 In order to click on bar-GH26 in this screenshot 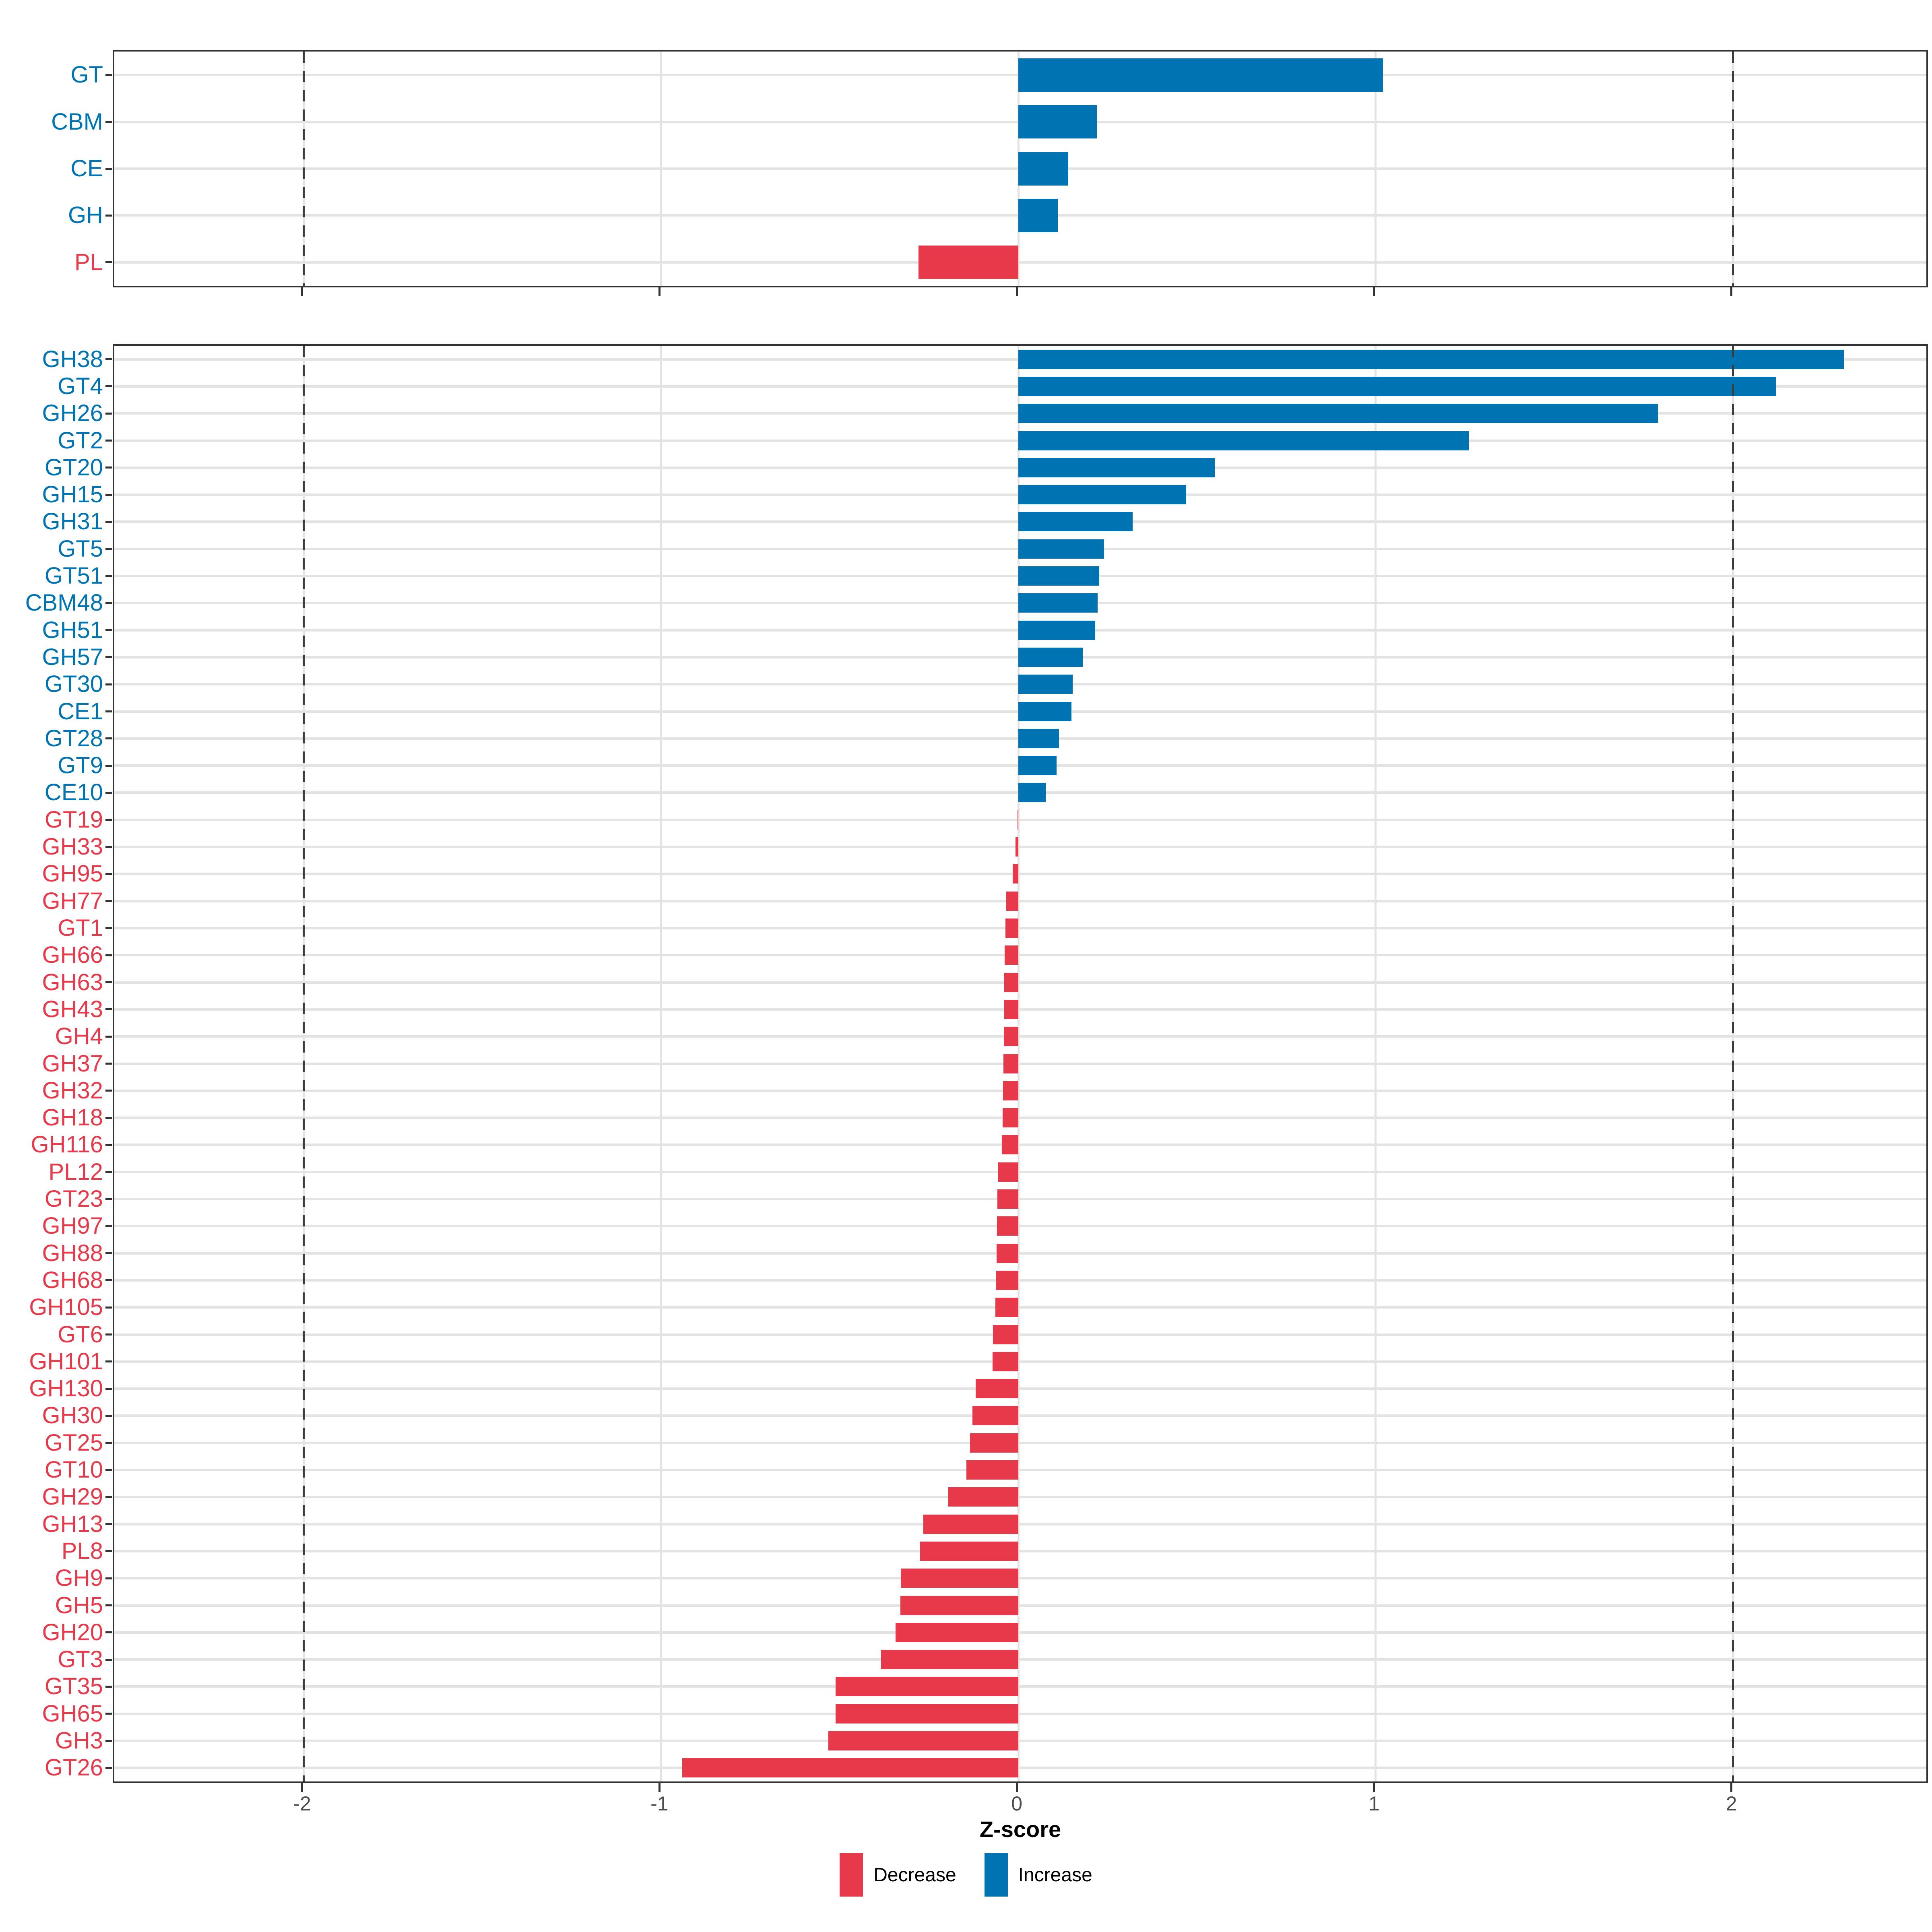, I will do `click(1338, 413)`.